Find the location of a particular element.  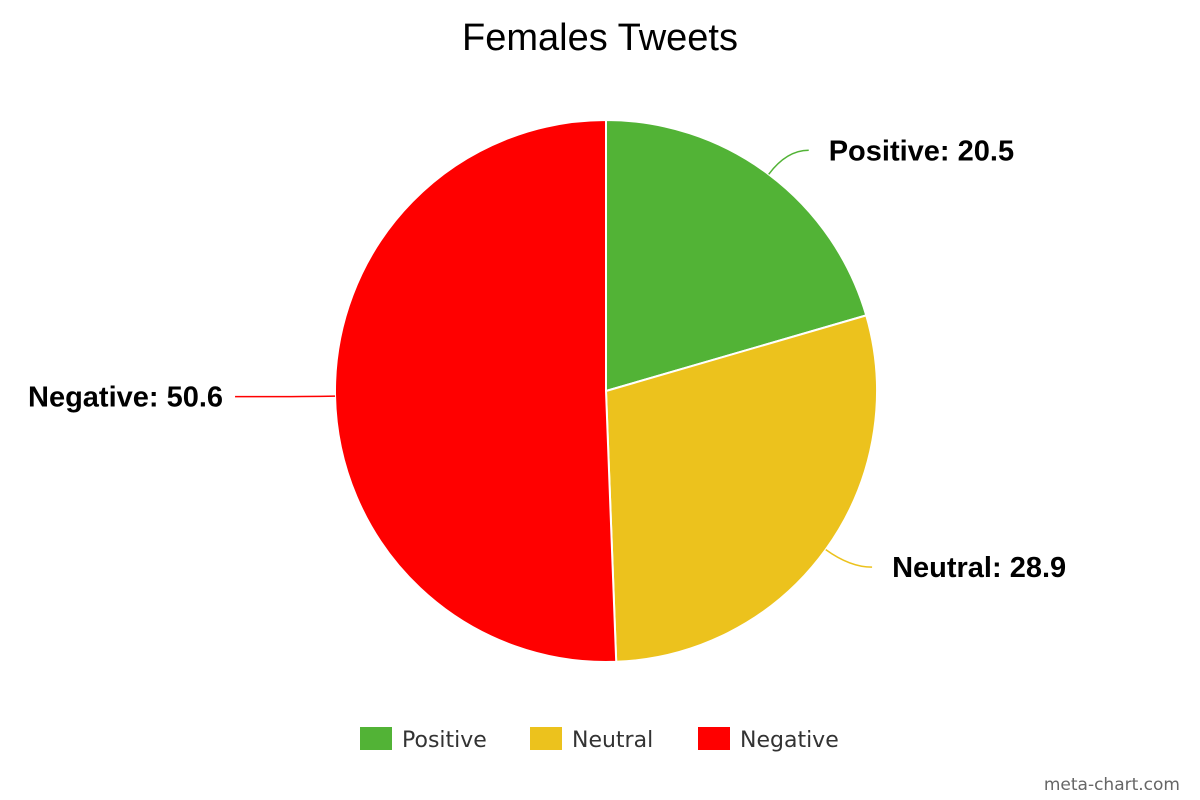

legend-item-positive: Positive is located at coordinates (423, 740).